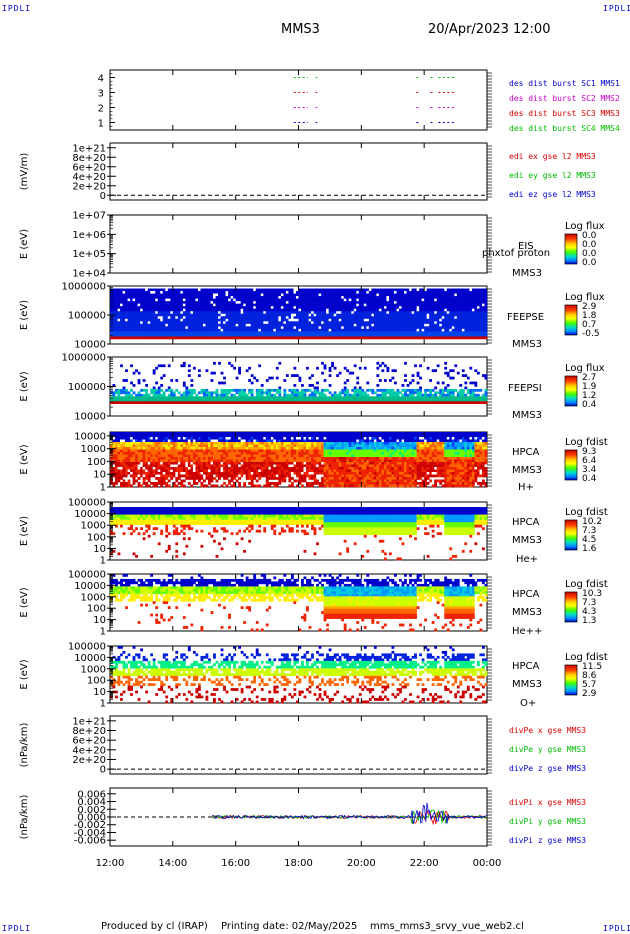 The height and width of the screenshot is (934, 630). What do you see at coordinates (89, 177) in the screenshot?
I see `y-tick-label: 4e+20` at bounding box center [89, 177].